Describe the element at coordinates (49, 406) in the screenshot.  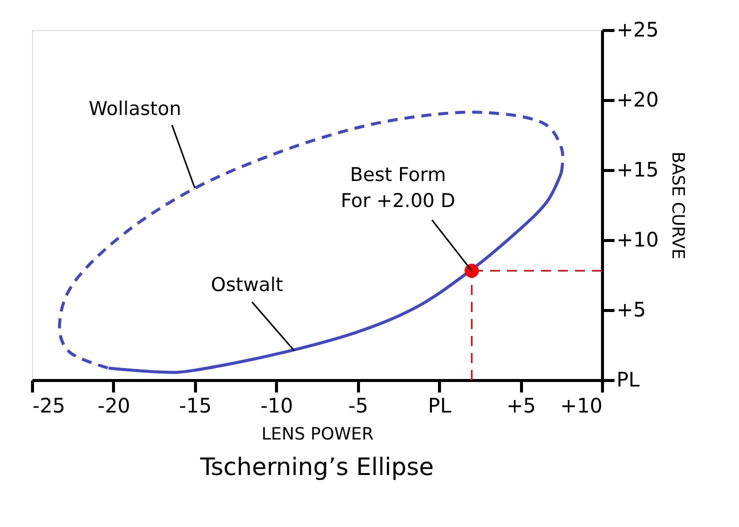
I see `x-tick-label: -25` at that location.